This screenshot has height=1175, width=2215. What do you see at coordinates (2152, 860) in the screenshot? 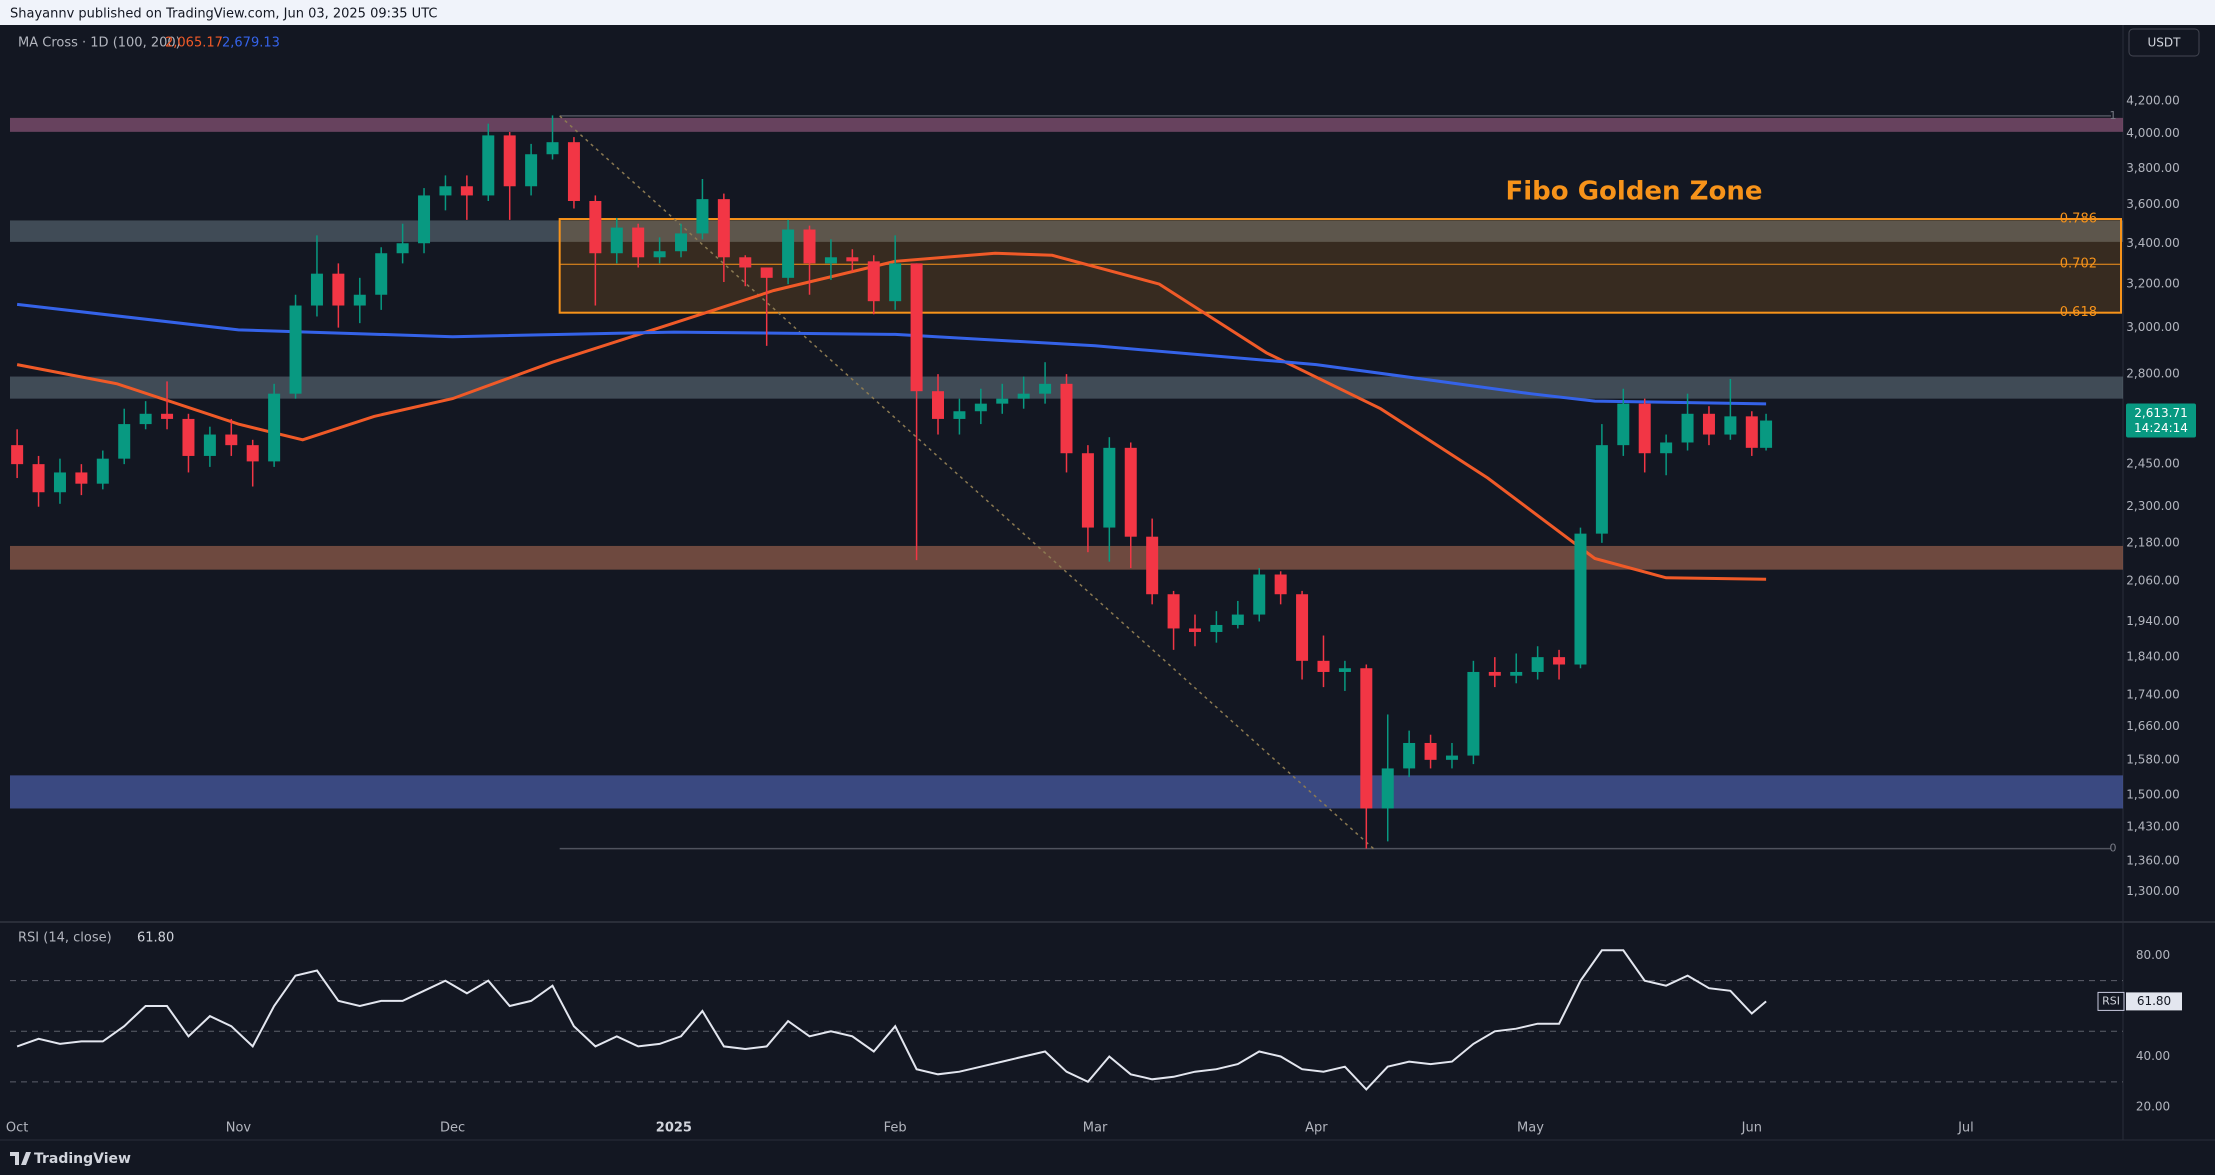
I see `y-tick-label: 1,360.00` at bounding box center [2152, 860].